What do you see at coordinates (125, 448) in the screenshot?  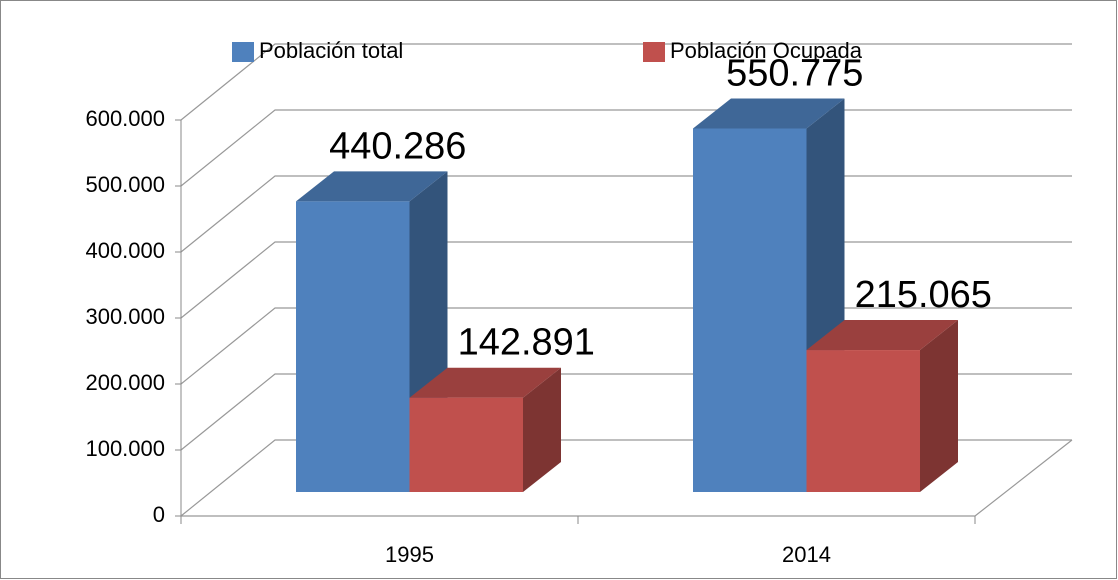 I see `y-tick-label: 100.000` at bounding box center [125, 448].